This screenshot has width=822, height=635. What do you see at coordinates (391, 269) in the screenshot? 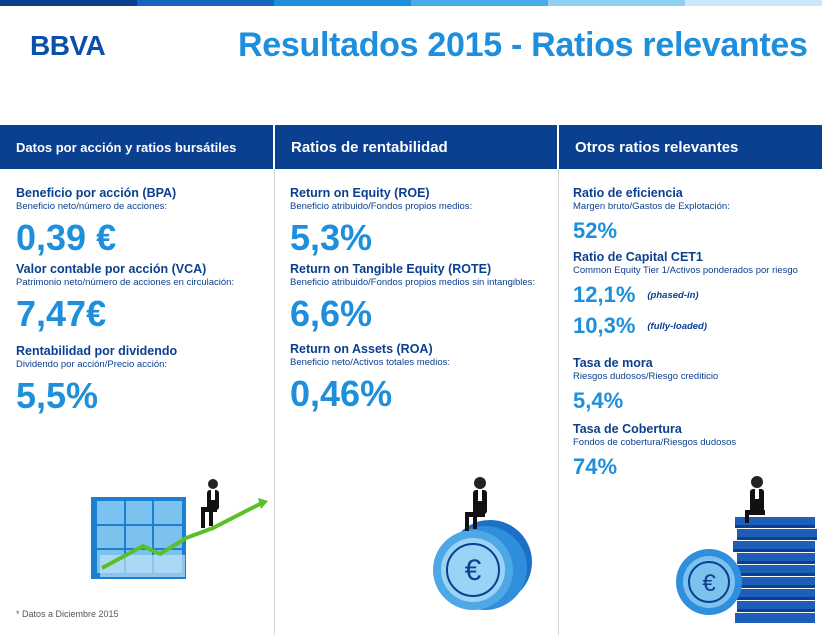
I see `ratio-label: Return on Tangible Equity (ROTE)` at bounding box center [391, 269].